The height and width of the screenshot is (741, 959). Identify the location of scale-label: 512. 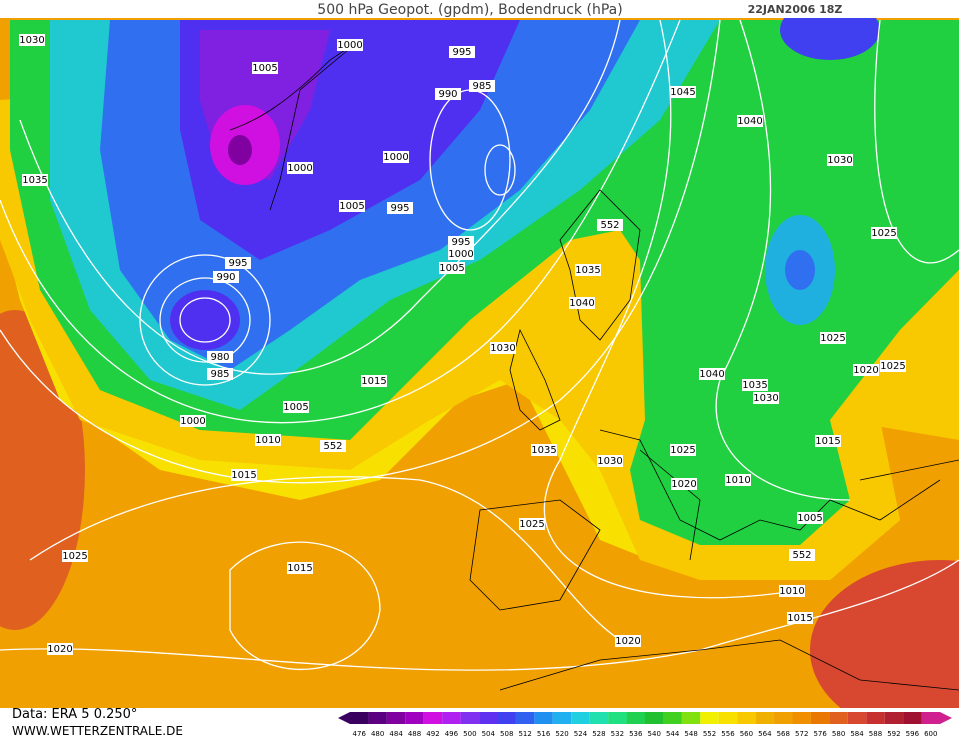
(524, 734).